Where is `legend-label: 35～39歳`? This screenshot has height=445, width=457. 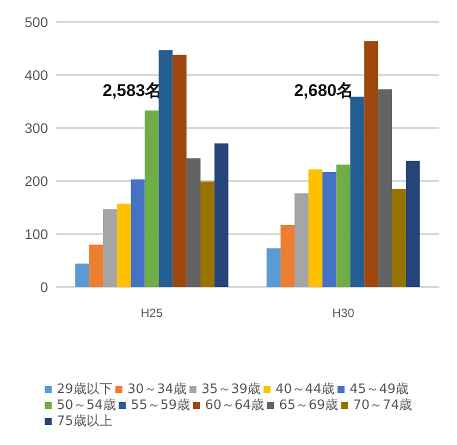 legend-label: 35～39歳 is located at coordinates (231, 389).